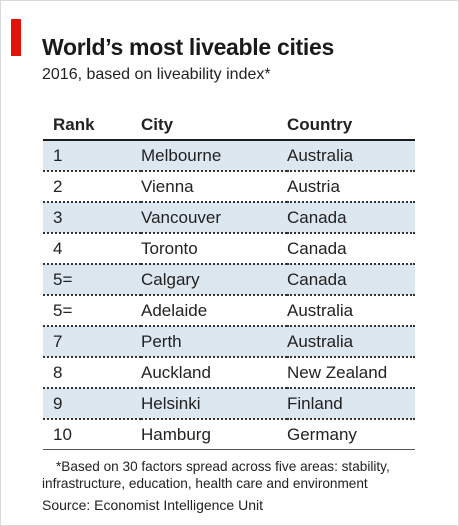 This screenshot has height=526, width=459. Describe the element at coordinates (214, 311) in the screenshot. I see `cell-city: Adelaide` at that location.